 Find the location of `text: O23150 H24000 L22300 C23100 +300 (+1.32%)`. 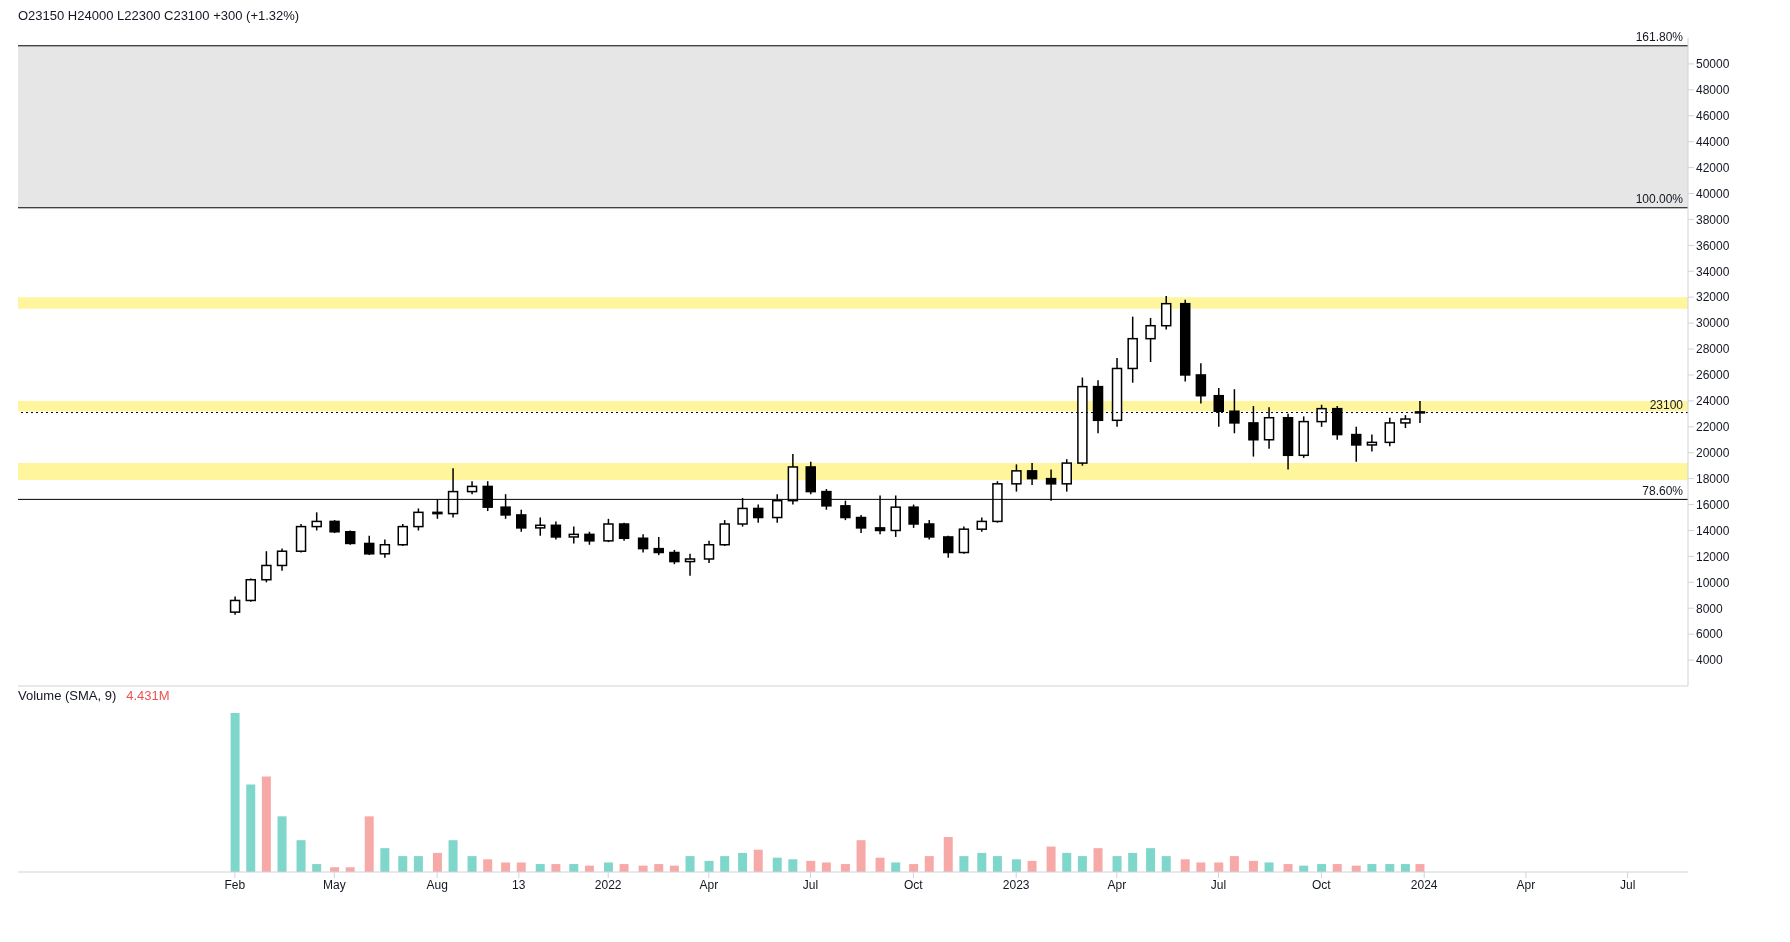

text: O23150 H24000 L22300 C23100 +300 (+1.32%) is located at coordinates (159, 16).